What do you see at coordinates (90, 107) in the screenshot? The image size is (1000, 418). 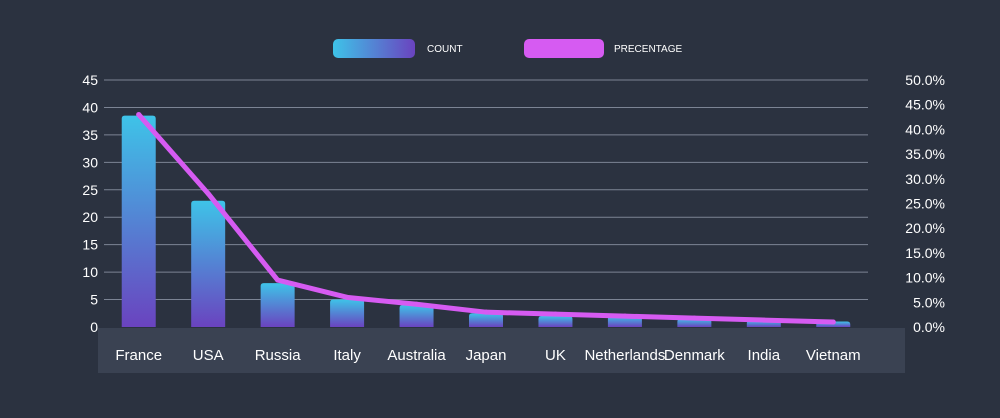 I see `y-tick-label: 40` at bounding box center [90, 107].